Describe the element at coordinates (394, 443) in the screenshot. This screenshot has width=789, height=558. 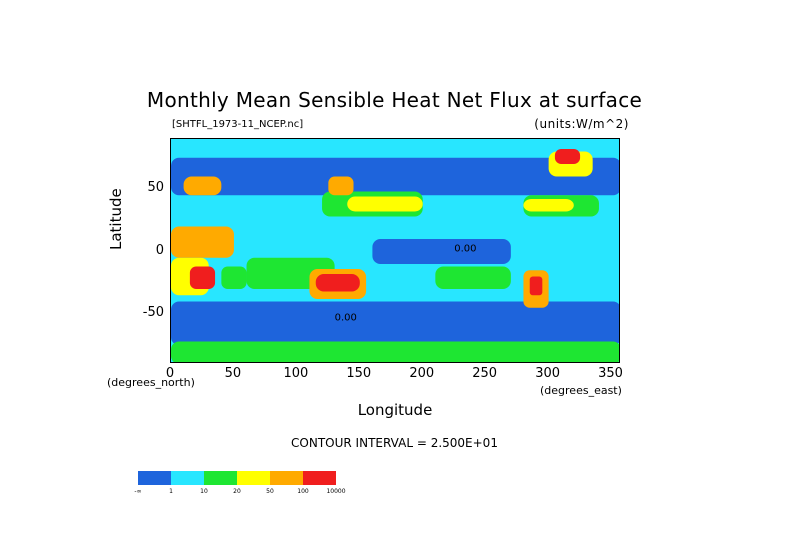
I see `contour-interval-label: CONTOUR INTERVAL = 2.500E+01` at that location.